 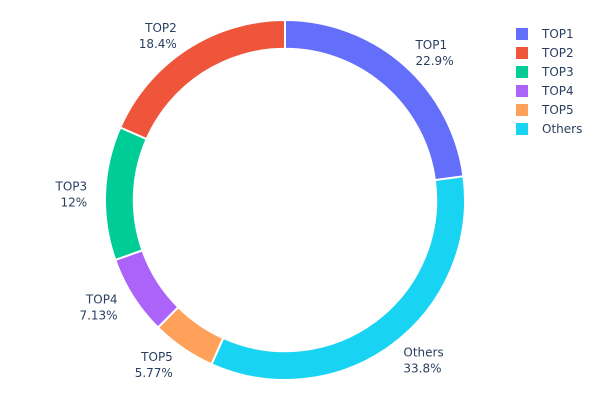 I want to click on slice-label-top2: TOP2 18.4%, so click(x=158, y=36).